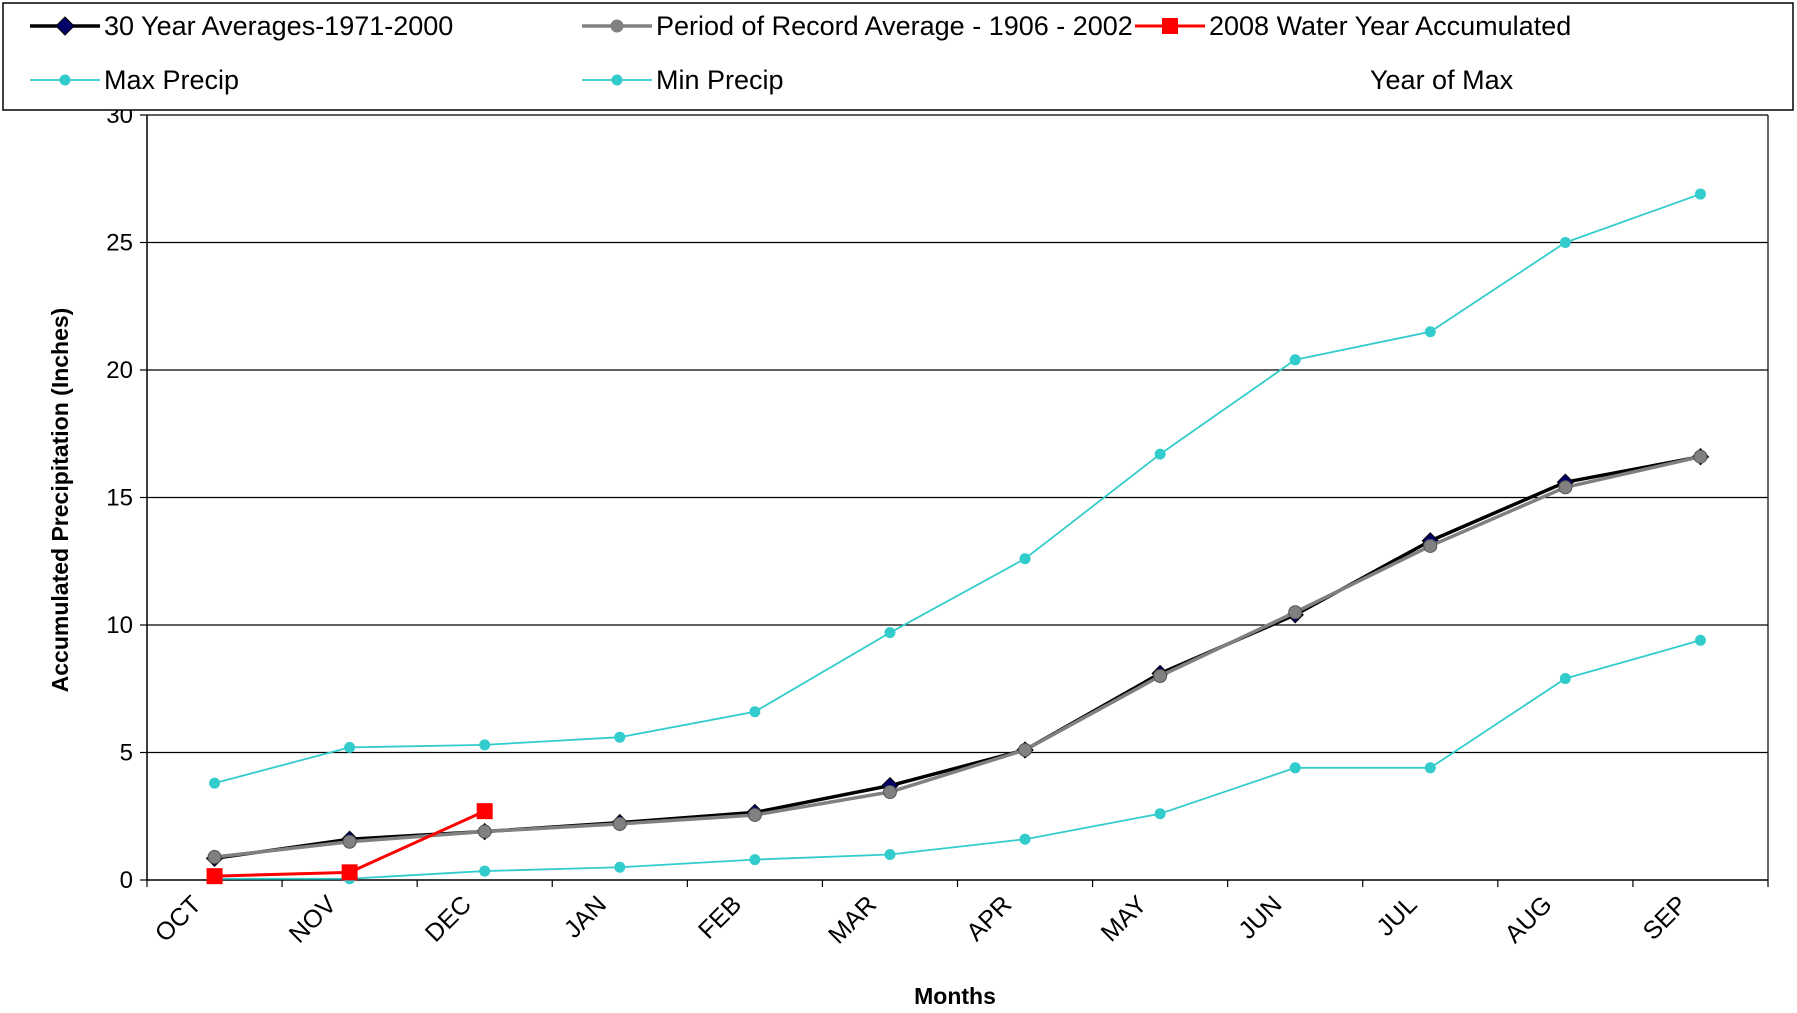 This screenshot has height=1013, width=1797. Describe the element at coordinates (1124, 918) in the screenshot. I see `x-tick-label: MAY` at that location.